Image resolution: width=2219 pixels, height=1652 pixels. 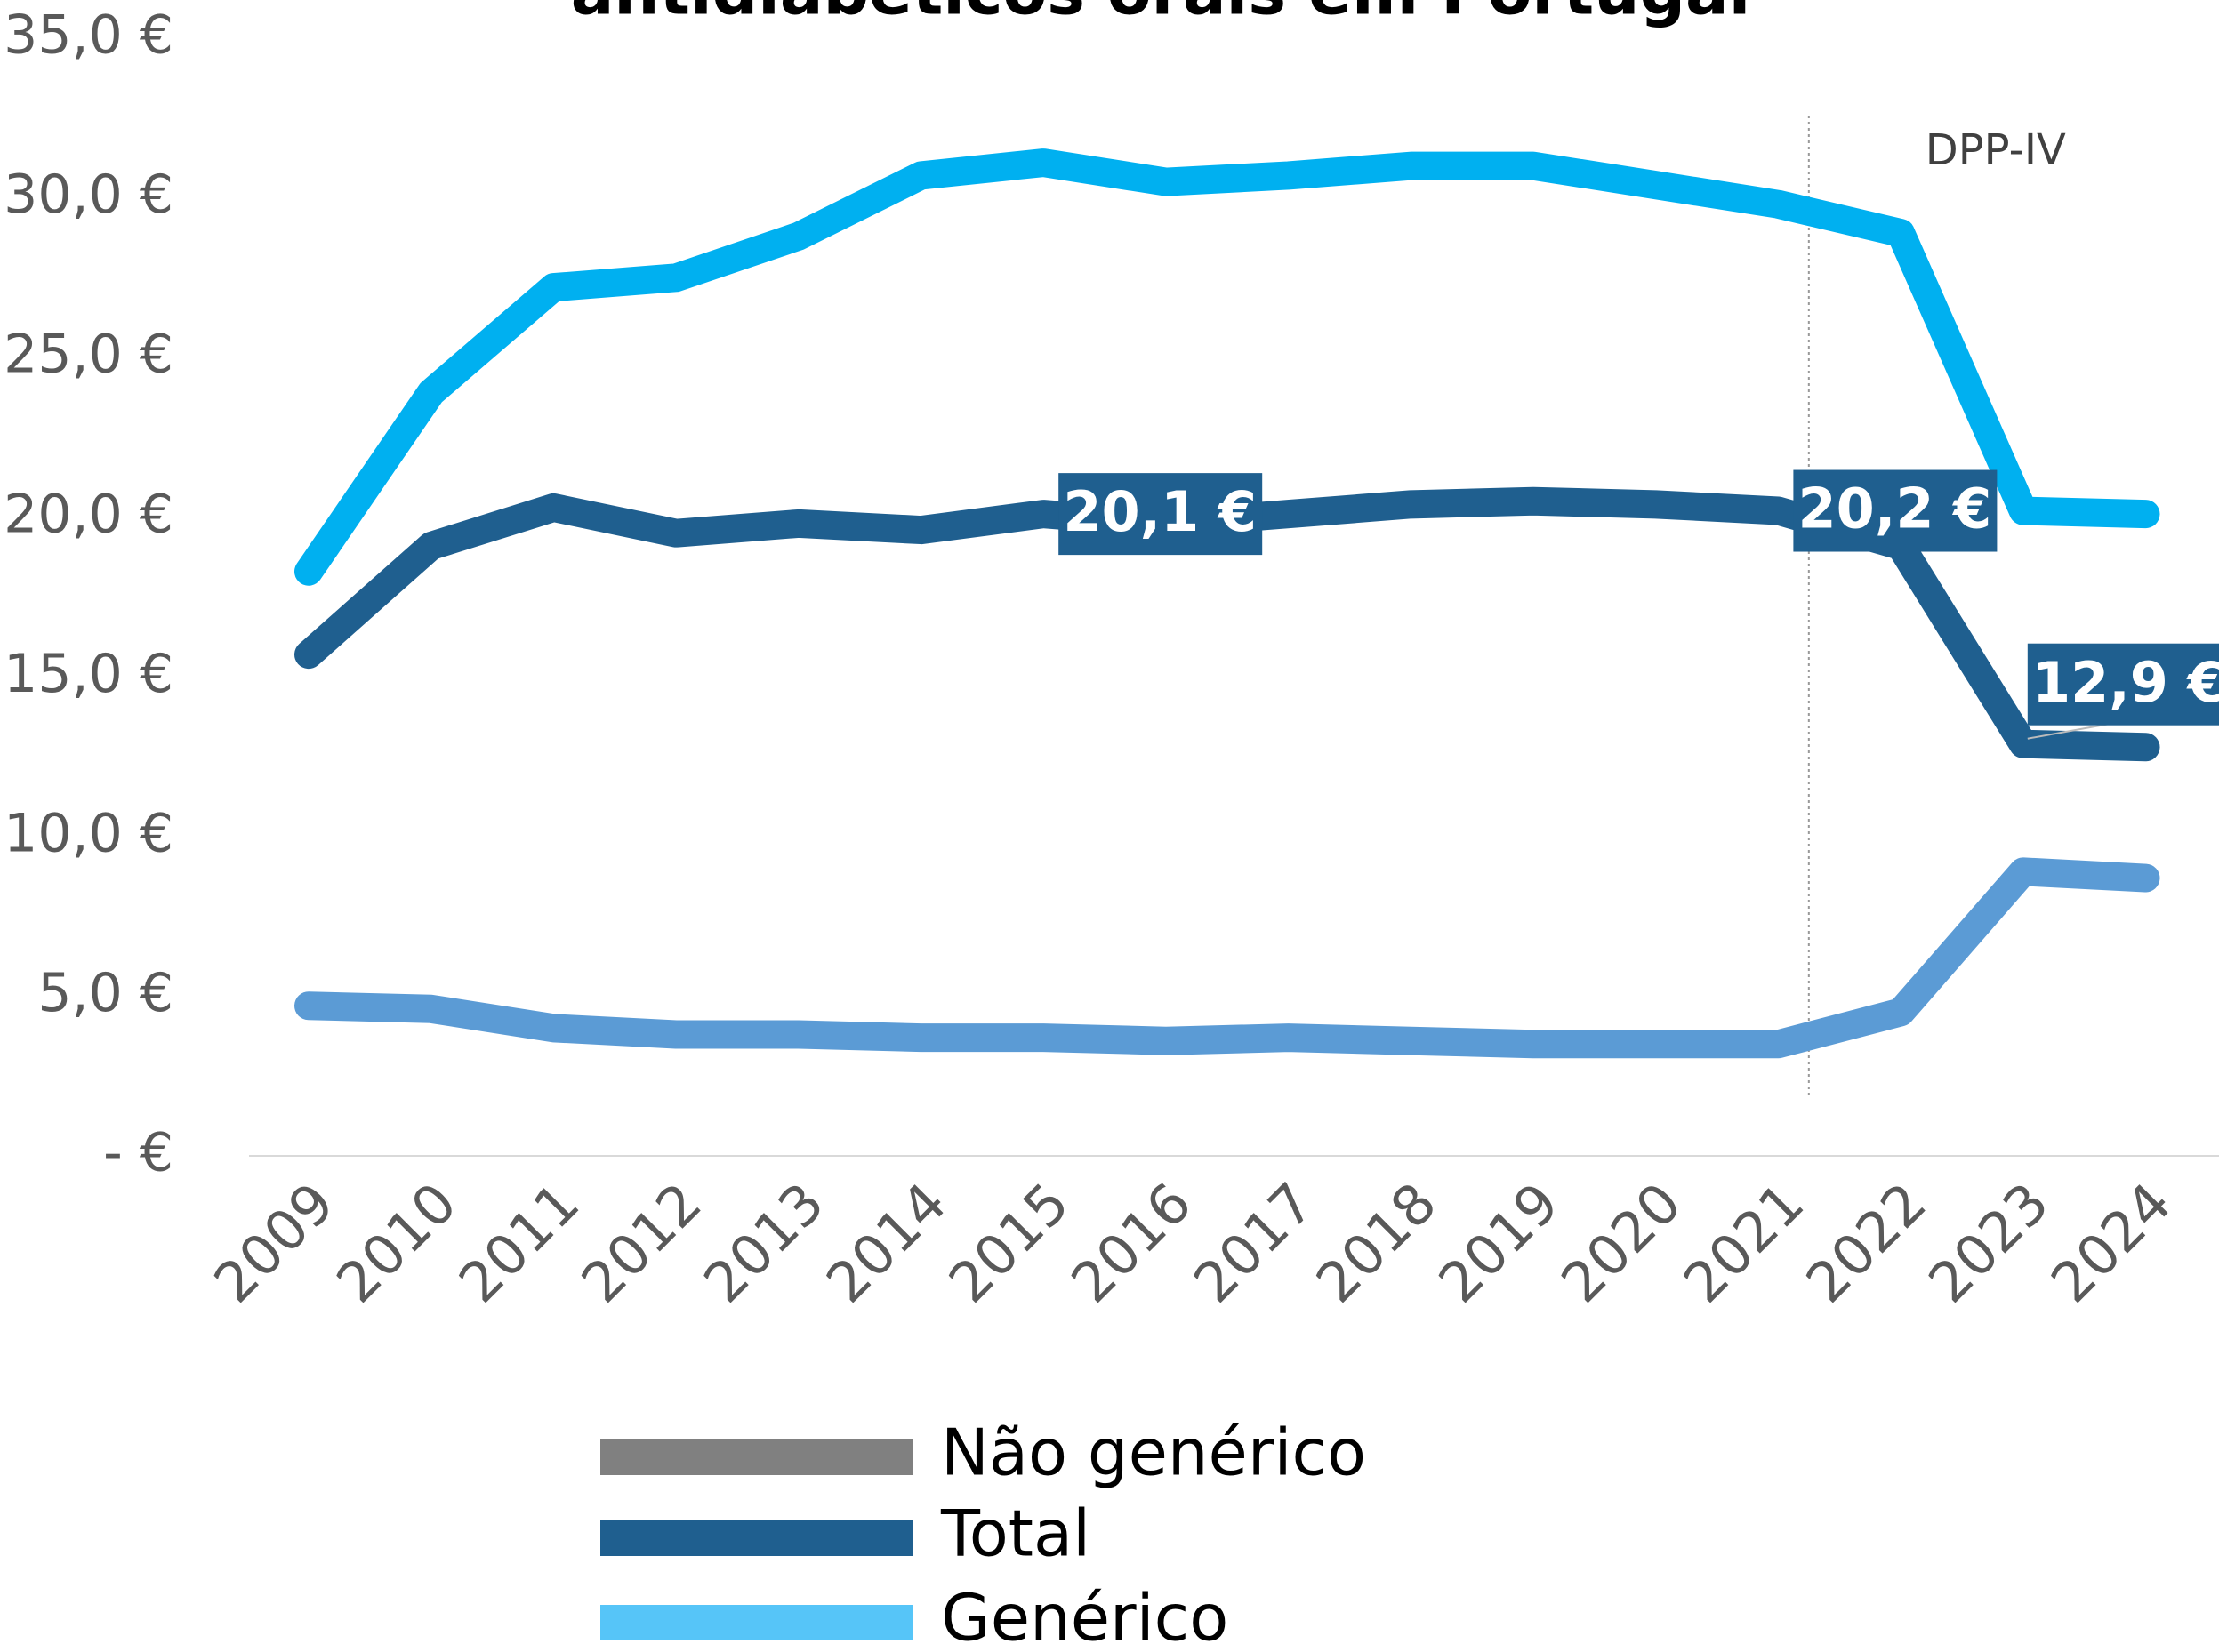 What do you see at coordinates (88, 514) in the screenshot?
I see `y-tick-label: 20,0 €` at bounding box center [88, 514].